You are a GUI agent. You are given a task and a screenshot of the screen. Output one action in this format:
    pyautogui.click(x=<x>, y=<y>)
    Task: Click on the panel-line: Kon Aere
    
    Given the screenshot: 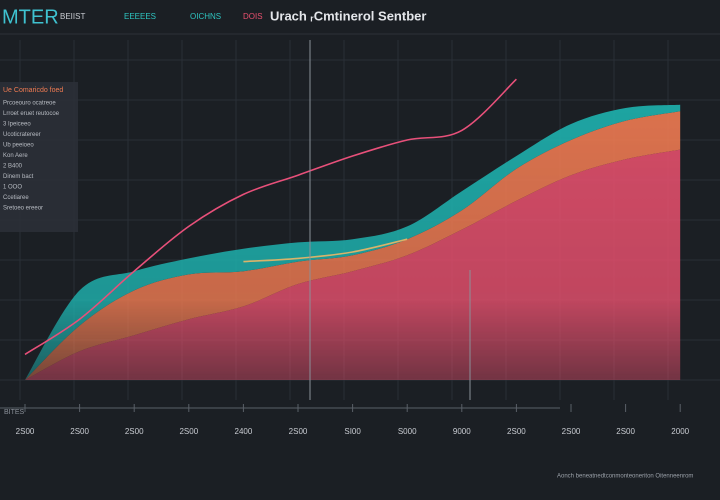 What is the action you would take?
    pyautogui.click(x=15, y=156)
    